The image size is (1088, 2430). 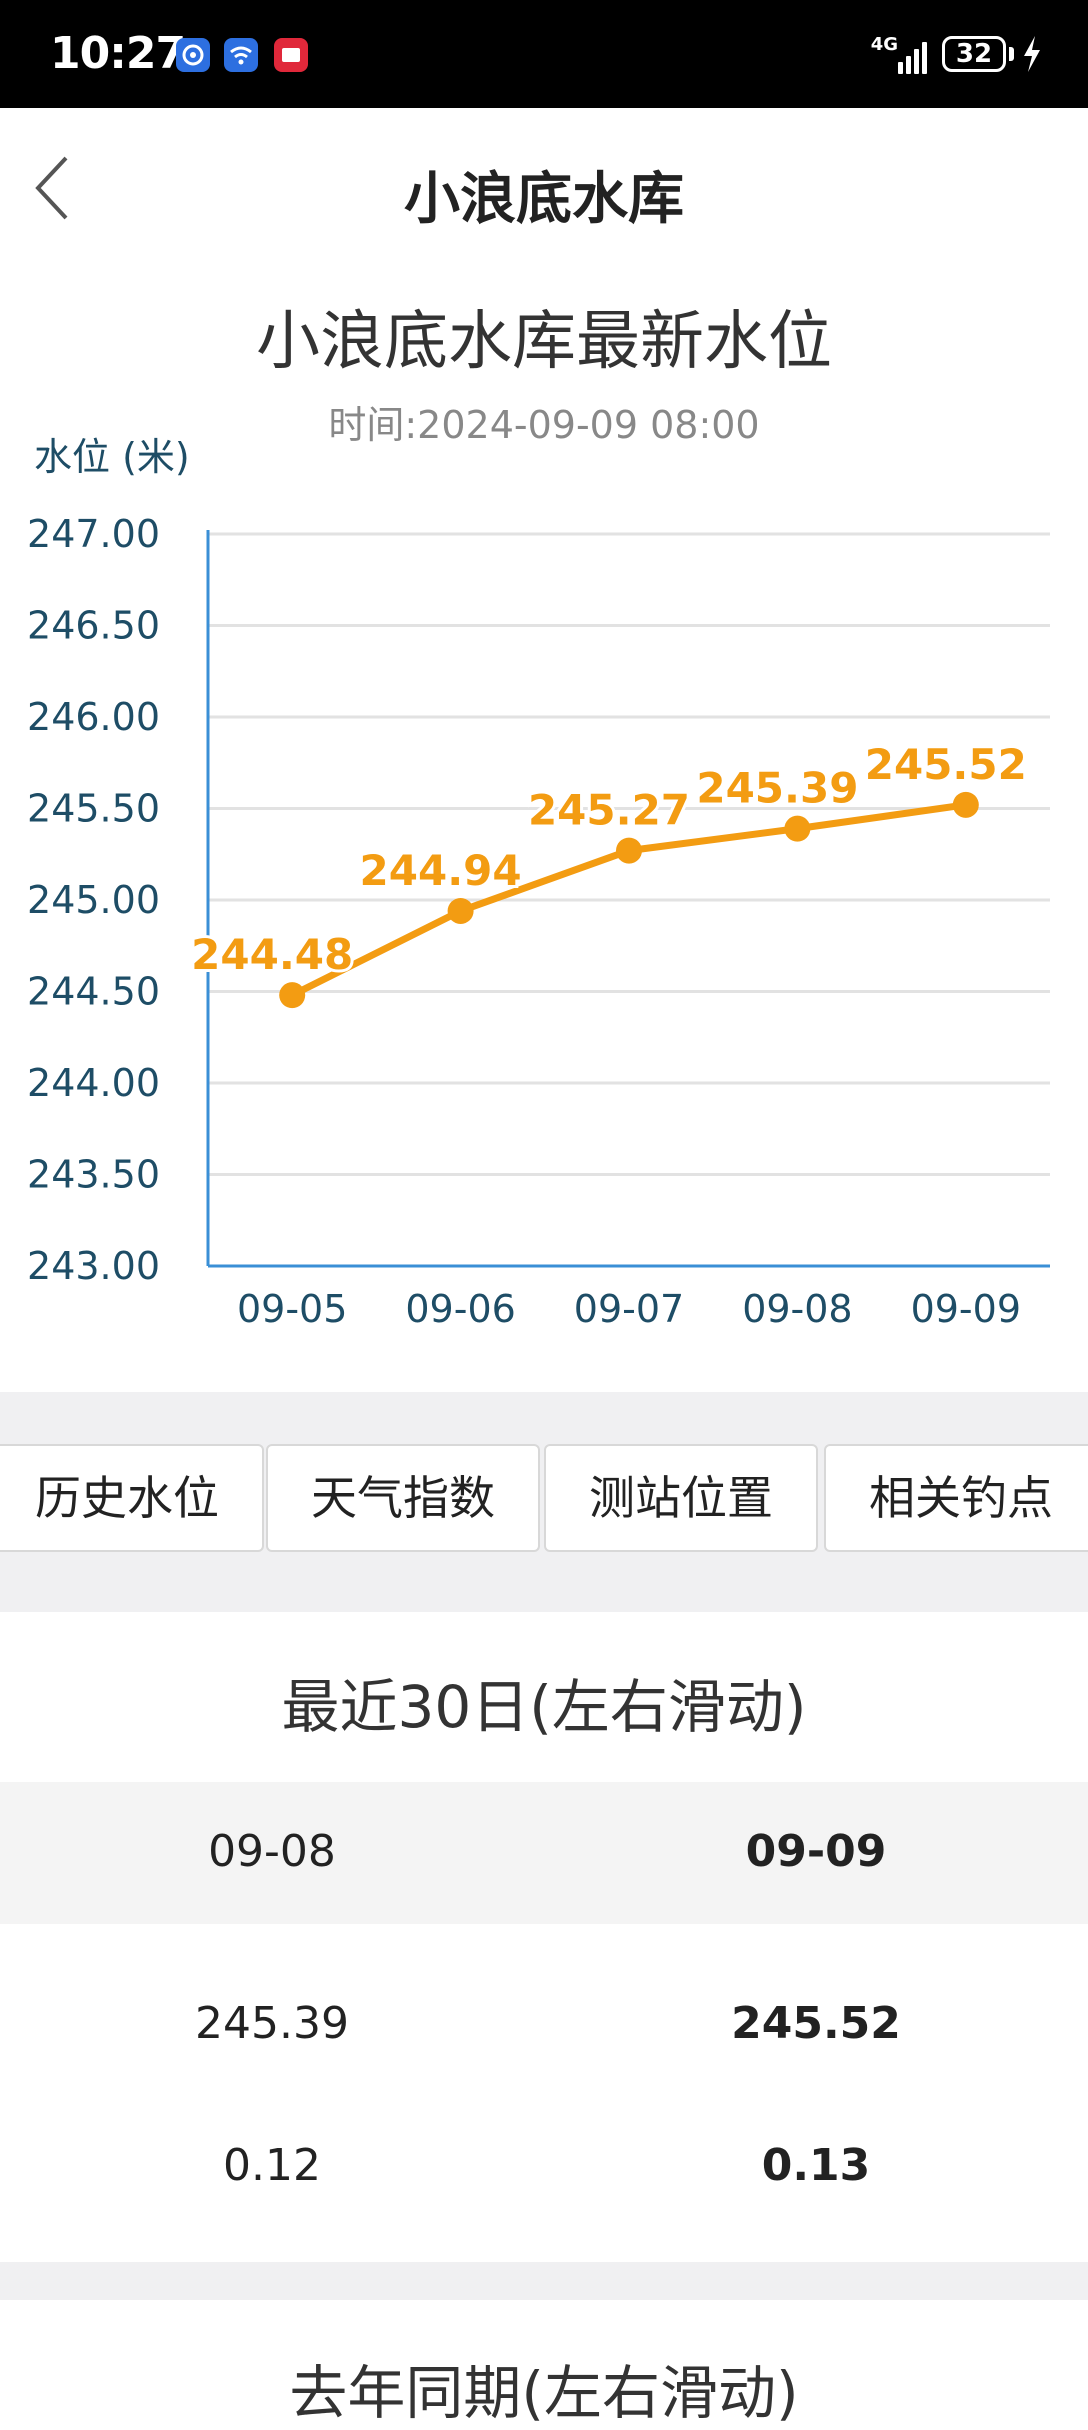 I want to click on tab-station-location: 测站位置, so click(x=681, y=1498).